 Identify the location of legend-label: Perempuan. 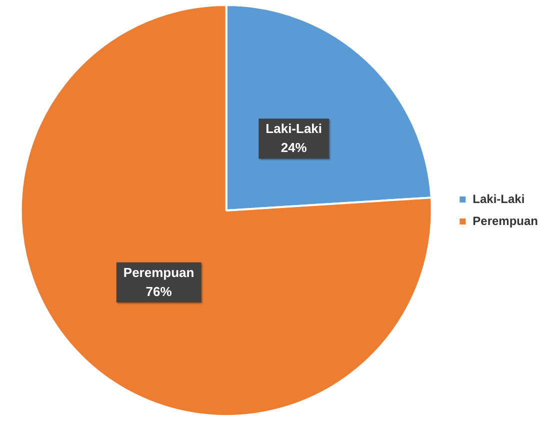
(505, 221).